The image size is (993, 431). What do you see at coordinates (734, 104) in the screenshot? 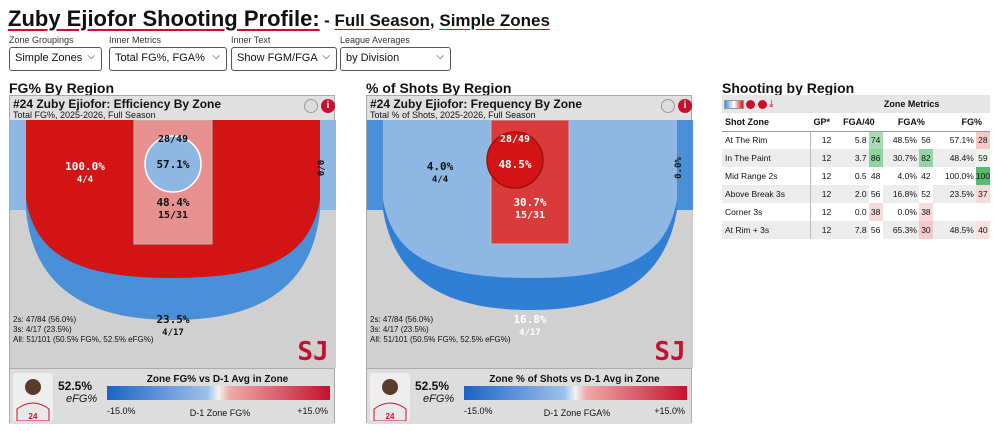
I see `color-scale-icon` at bounding box center [734, 104].